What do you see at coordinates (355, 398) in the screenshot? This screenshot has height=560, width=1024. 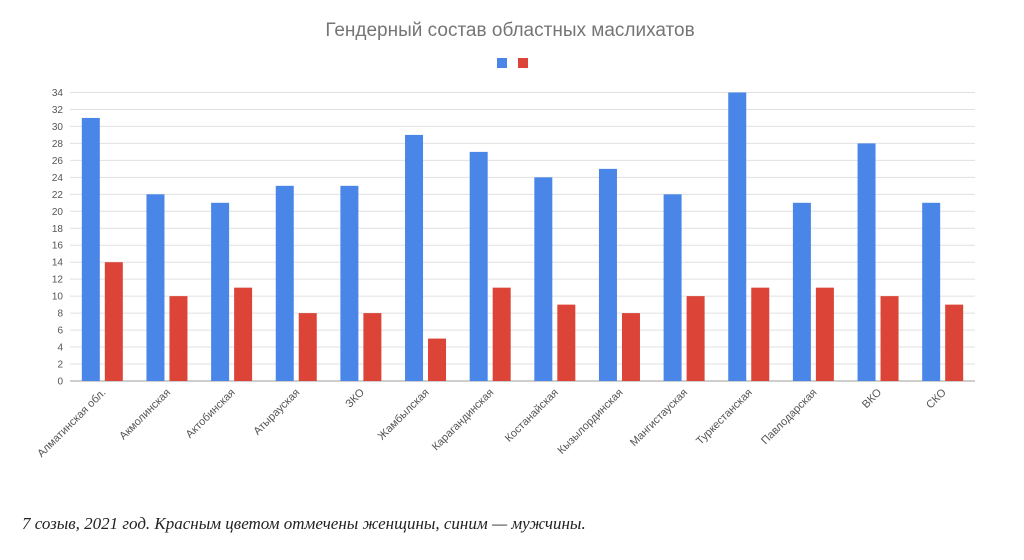 I see `x-tick-label: ЗКО` at bounding box center [355, 398].